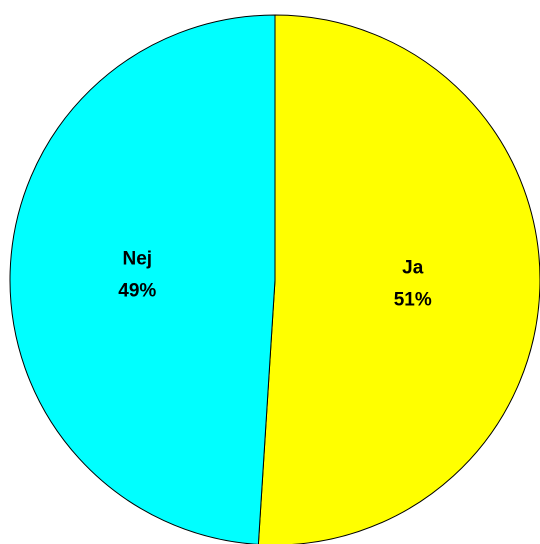 Image resolution: width=540 pixels, height=544 pixels. Describe the element at coordinates (137, 291) in the screenshot. I see `slice-value-label: 49%` at that location.